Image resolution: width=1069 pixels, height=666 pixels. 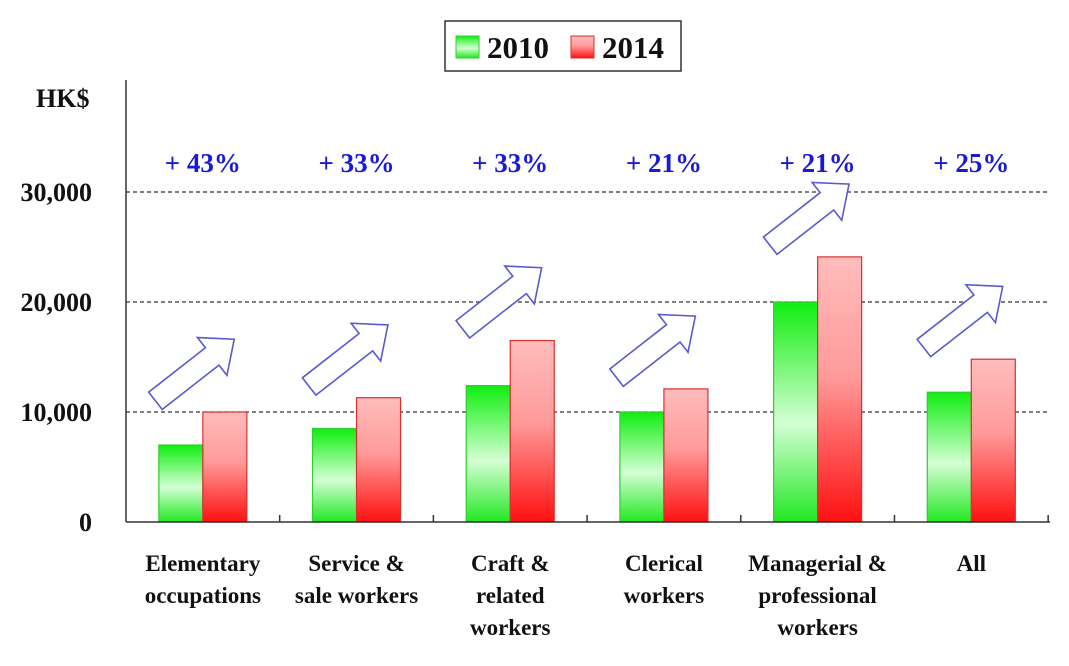 What do you see at coordinates (356, 563) in the screenshot?
I see `category-label: Service &` at bounding box center [356, 563].